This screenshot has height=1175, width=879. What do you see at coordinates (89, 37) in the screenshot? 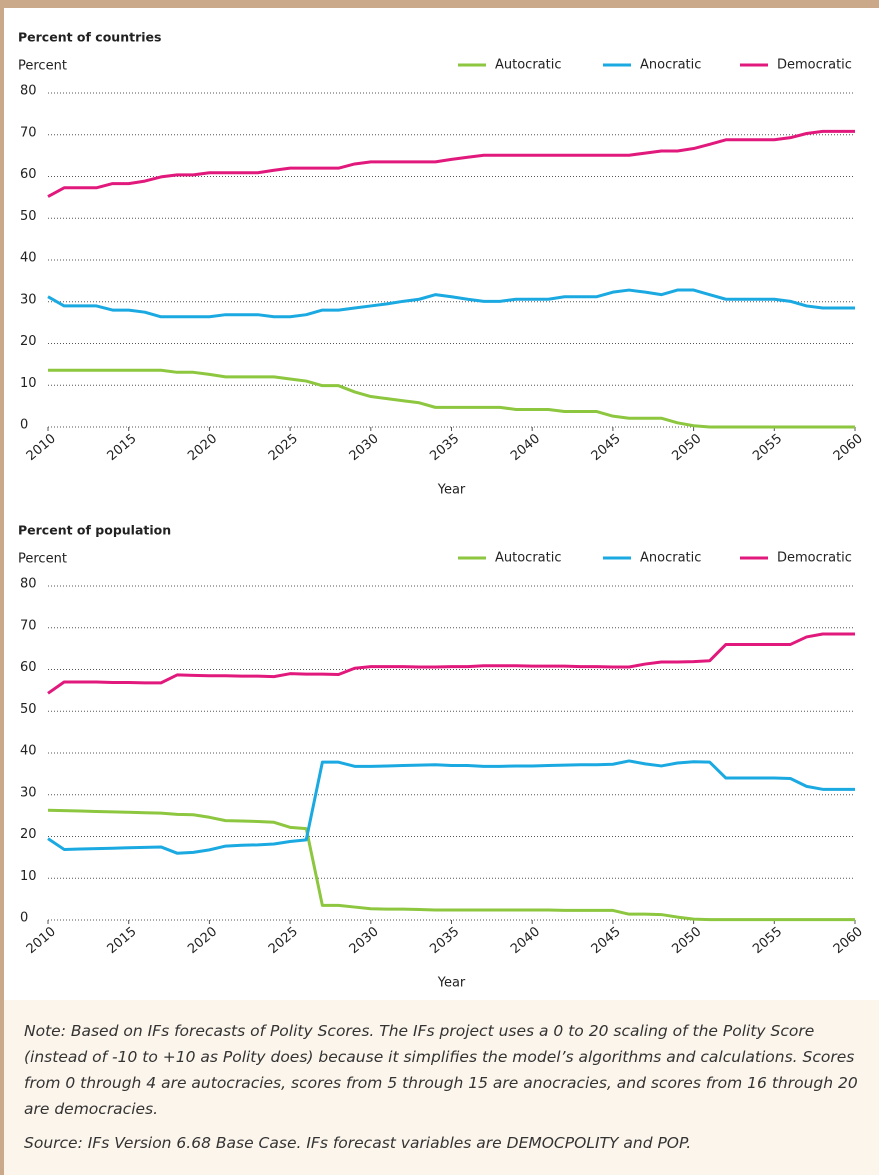
I see `chart-title: Percent of countries` at bounding box center [89, 37].